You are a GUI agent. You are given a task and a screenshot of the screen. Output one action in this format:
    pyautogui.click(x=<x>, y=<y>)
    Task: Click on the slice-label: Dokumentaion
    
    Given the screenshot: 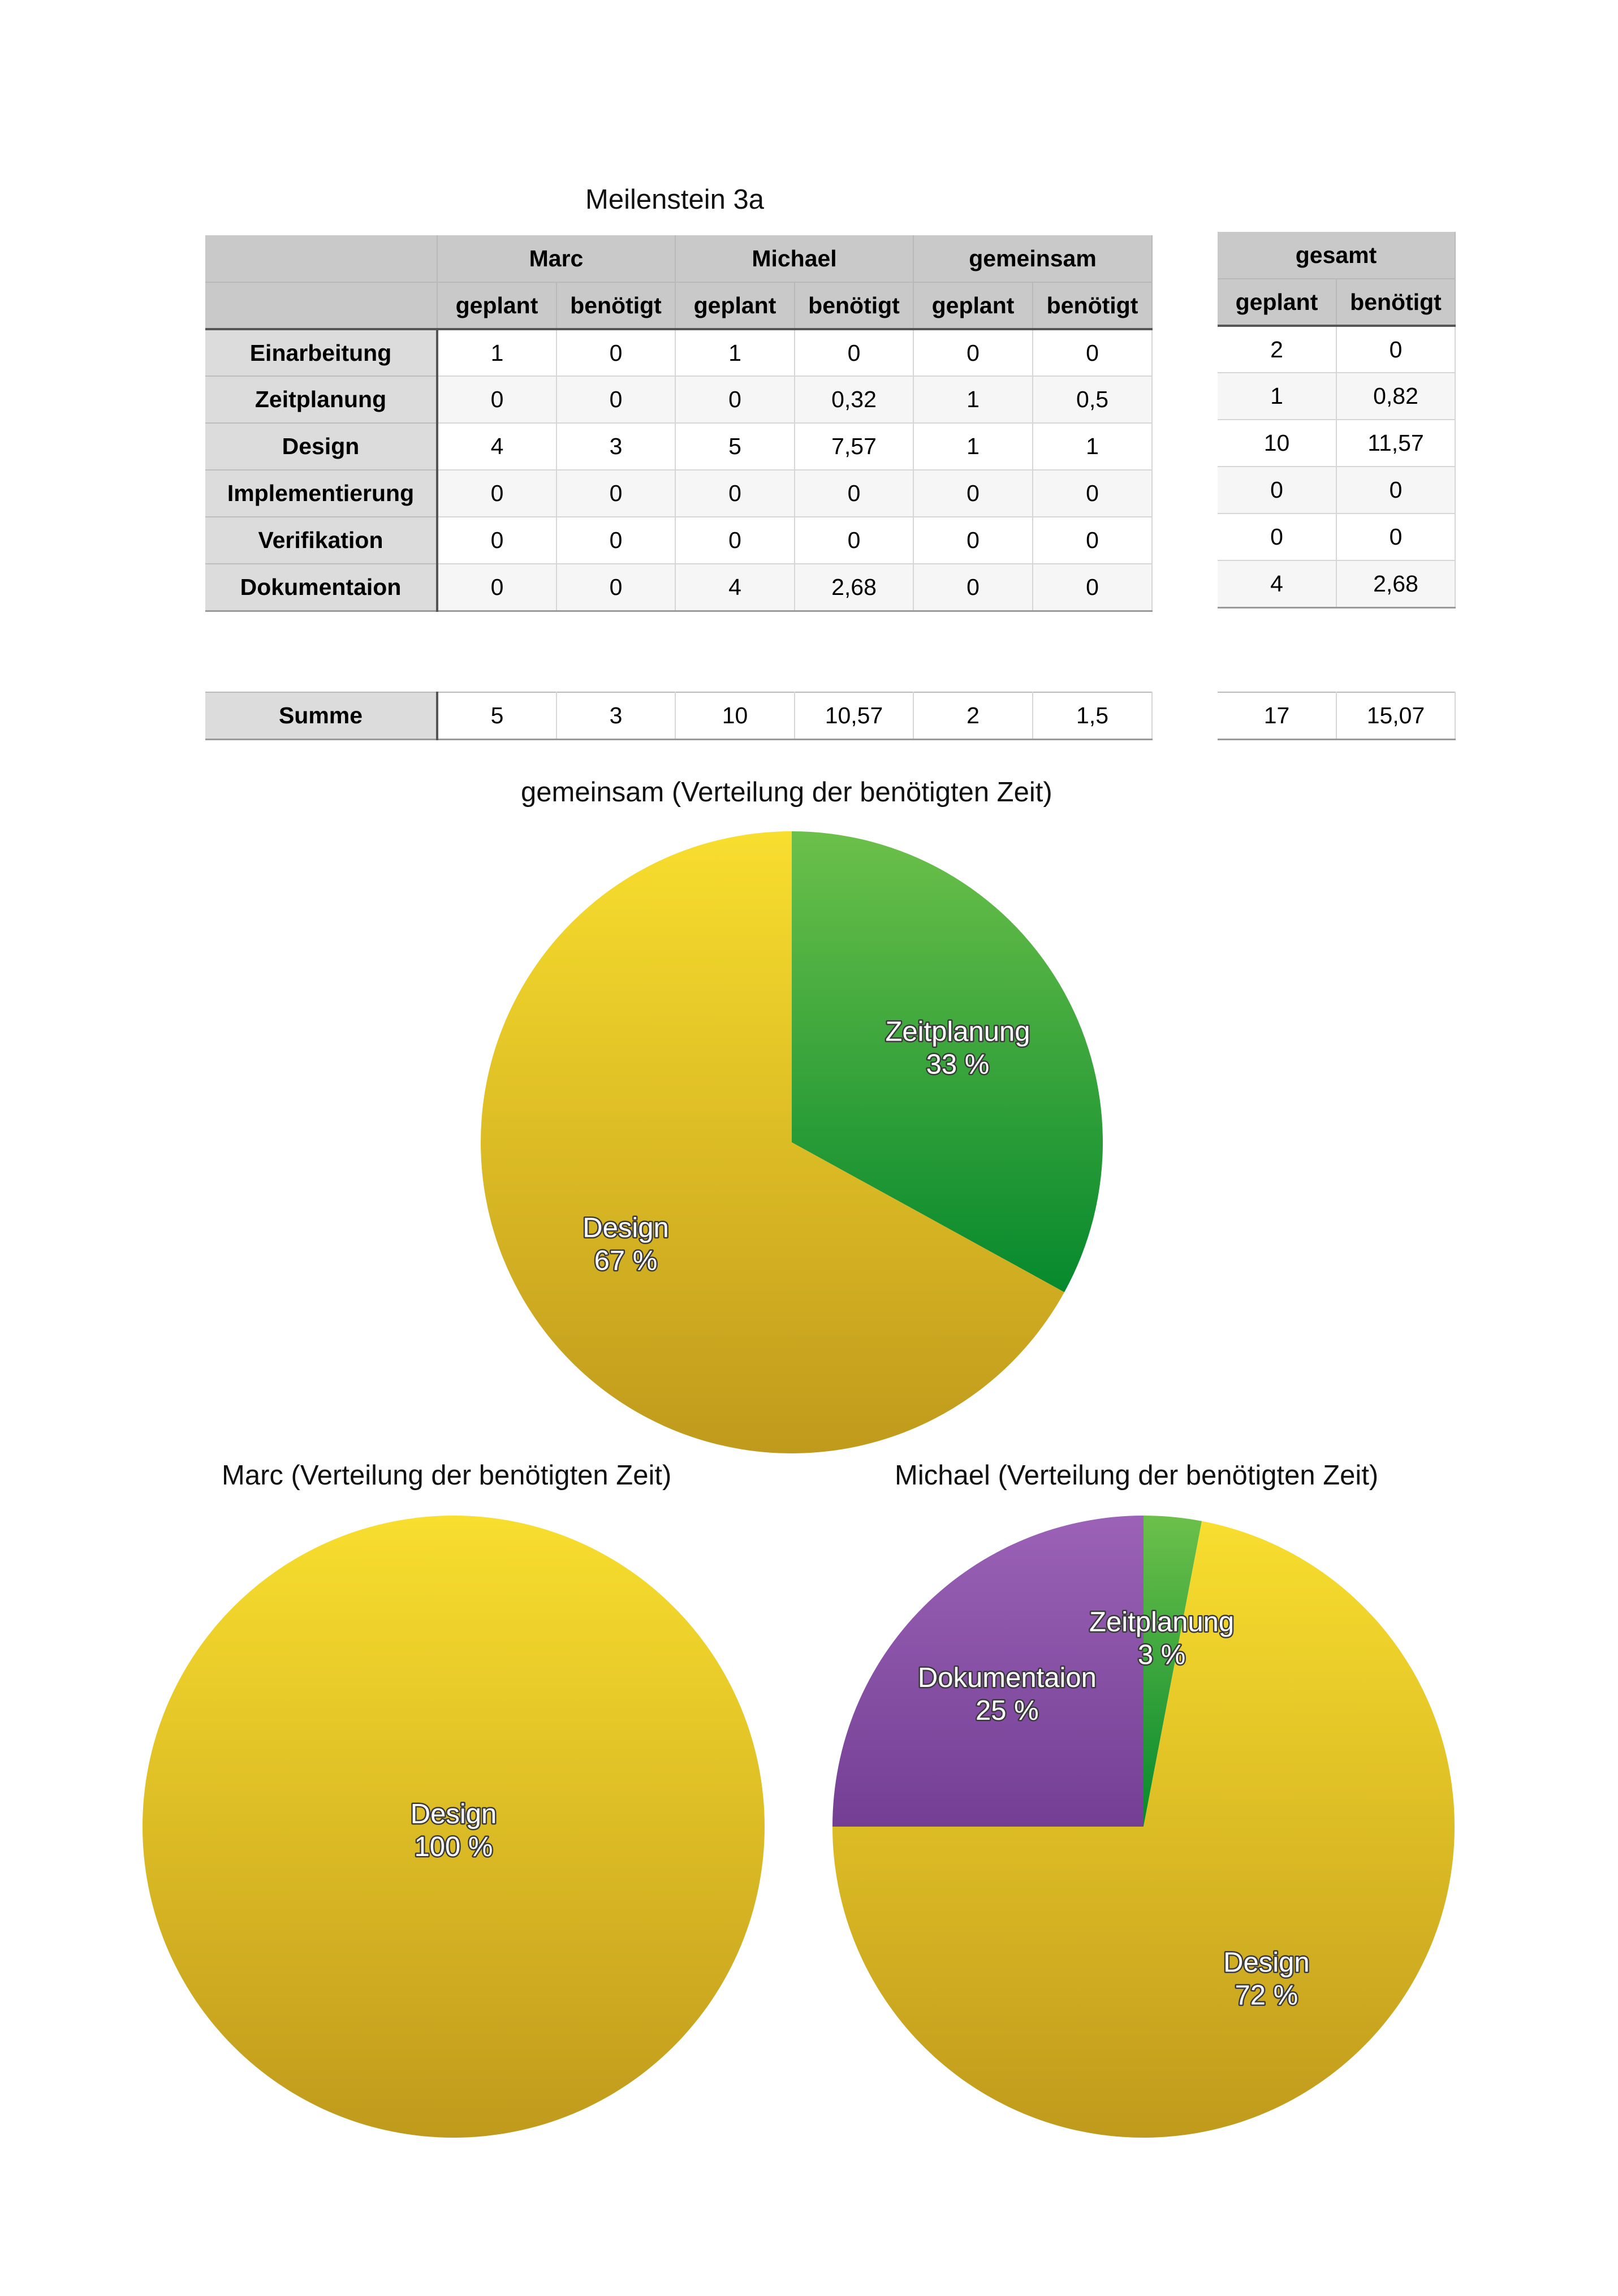 What is the action you would take?
    pyautogui.click(x=1007, y=1678)
    